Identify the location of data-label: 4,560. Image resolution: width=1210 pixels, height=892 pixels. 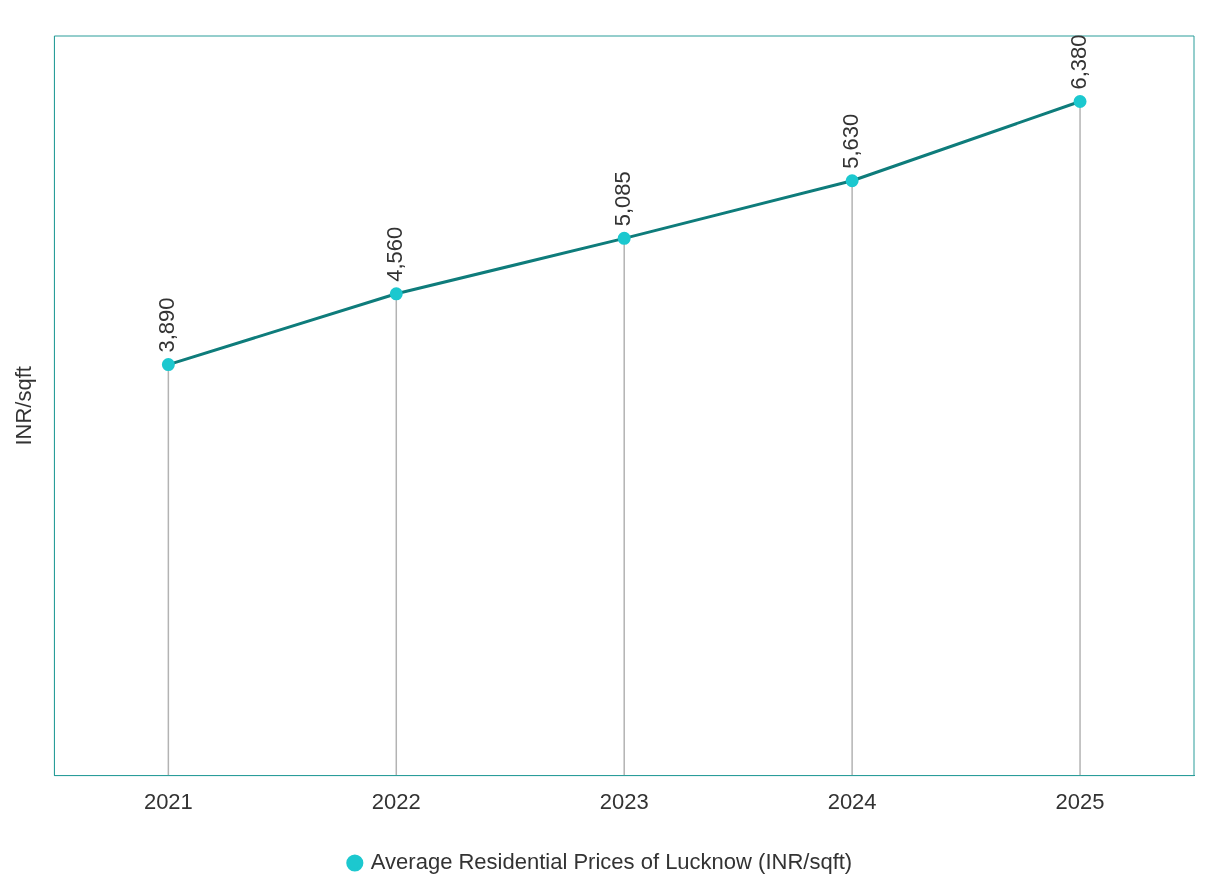
(395, 254).